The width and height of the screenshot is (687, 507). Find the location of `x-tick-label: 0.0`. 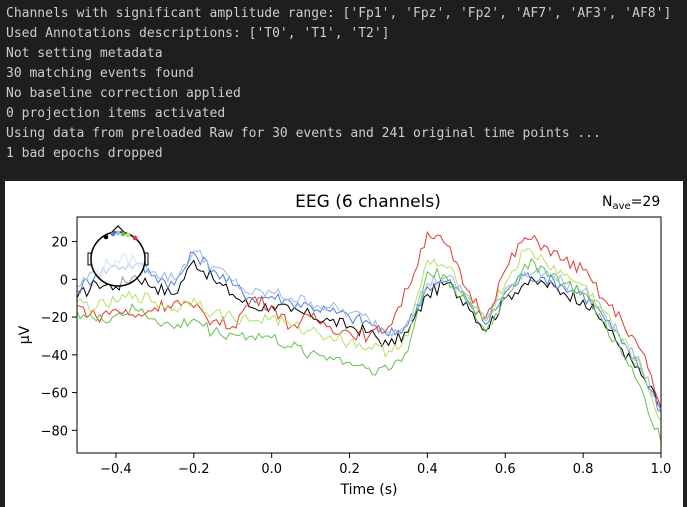

x-tick-label: 0.0 is located at coordinates (271, 469).